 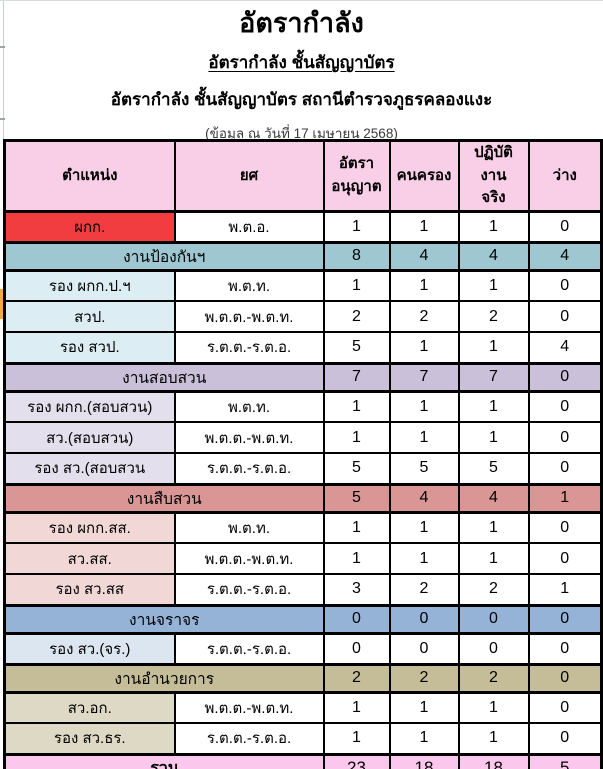 What do you see at coordinates (565, 760) in the screenshot?
I see `total-value-cell: 5` at bounding box center [565, 760].